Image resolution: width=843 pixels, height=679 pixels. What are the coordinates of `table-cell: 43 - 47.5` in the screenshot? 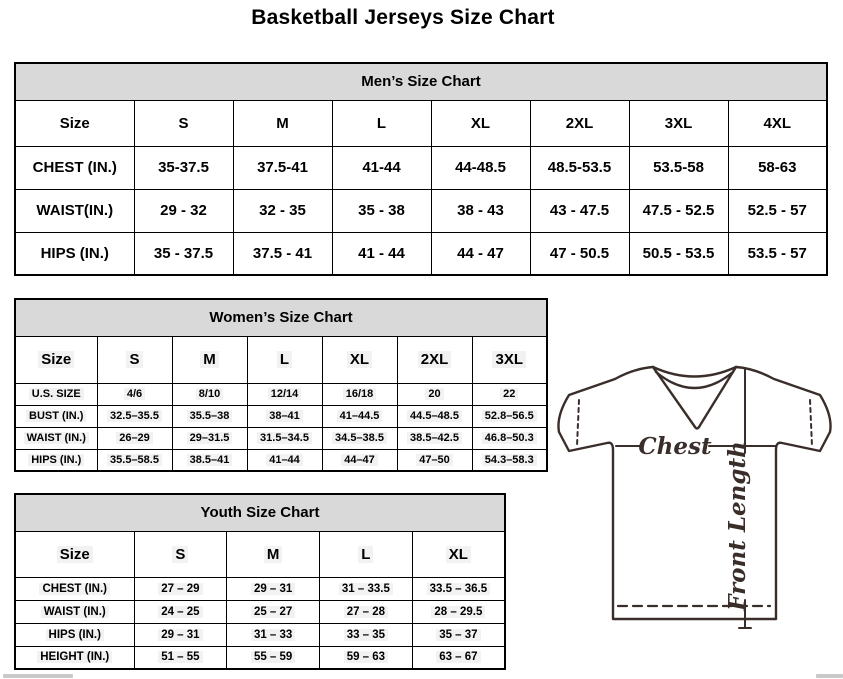 It's located at (579, 210).